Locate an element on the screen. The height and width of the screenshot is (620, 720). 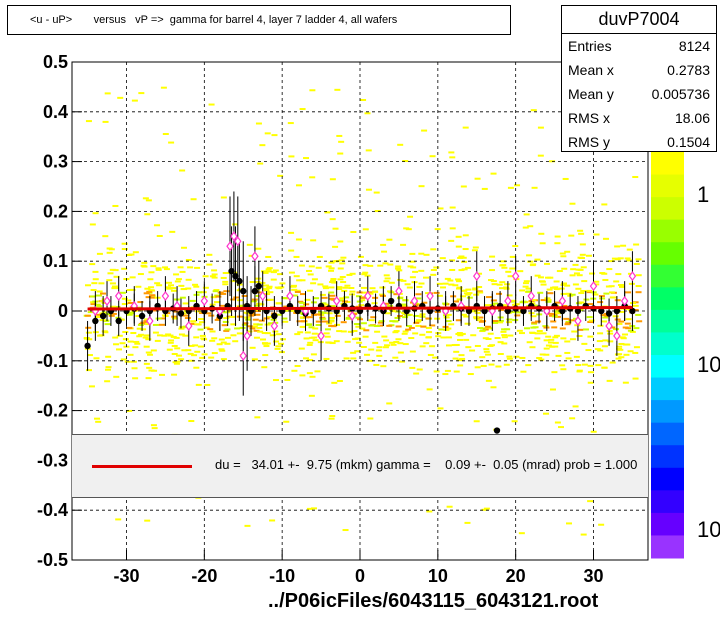
x-tick-label: 20 is located at coordinates (516, 576).